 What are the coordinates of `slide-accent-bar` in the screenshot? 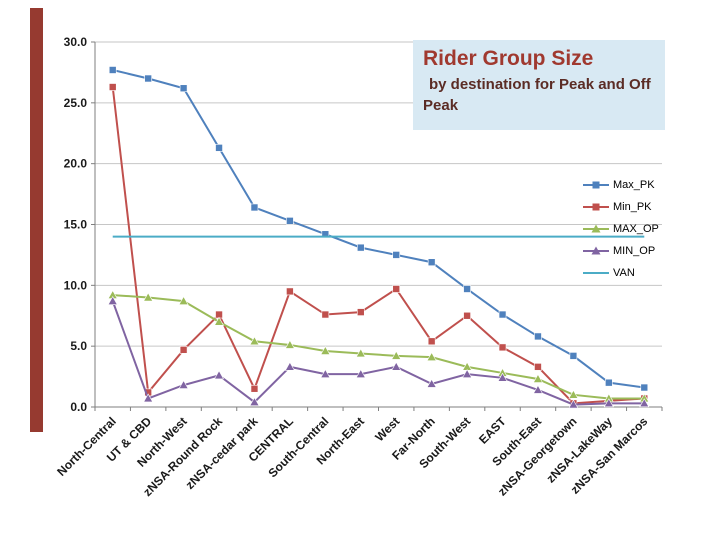 It's located at (36, 220).